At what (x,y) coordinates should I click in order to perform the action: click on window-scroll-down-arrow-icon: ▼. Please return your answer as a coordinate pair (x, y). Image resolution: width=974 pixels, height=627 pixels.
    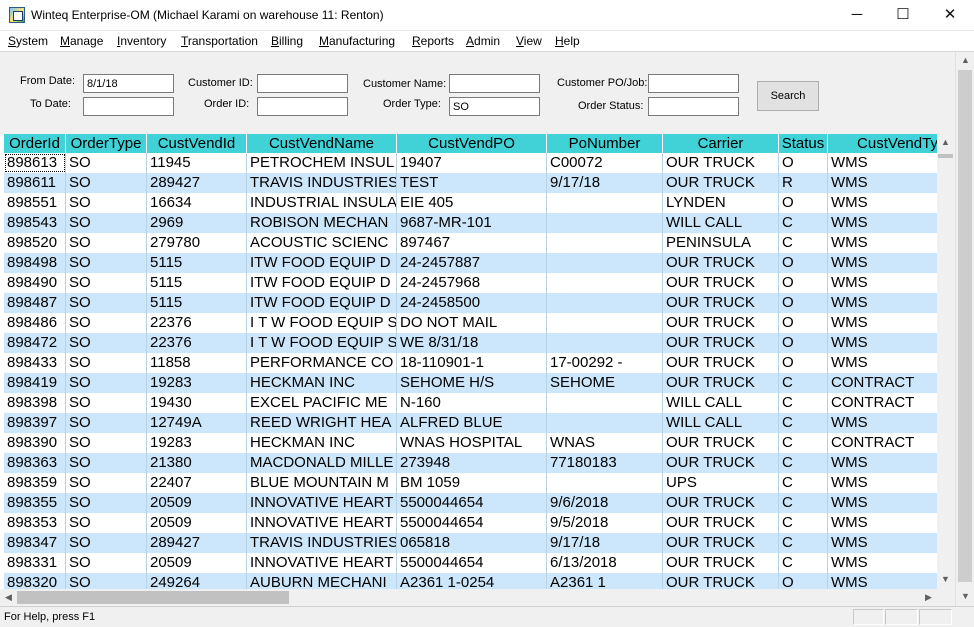
    Looking at the image, I should click on (965, 596).